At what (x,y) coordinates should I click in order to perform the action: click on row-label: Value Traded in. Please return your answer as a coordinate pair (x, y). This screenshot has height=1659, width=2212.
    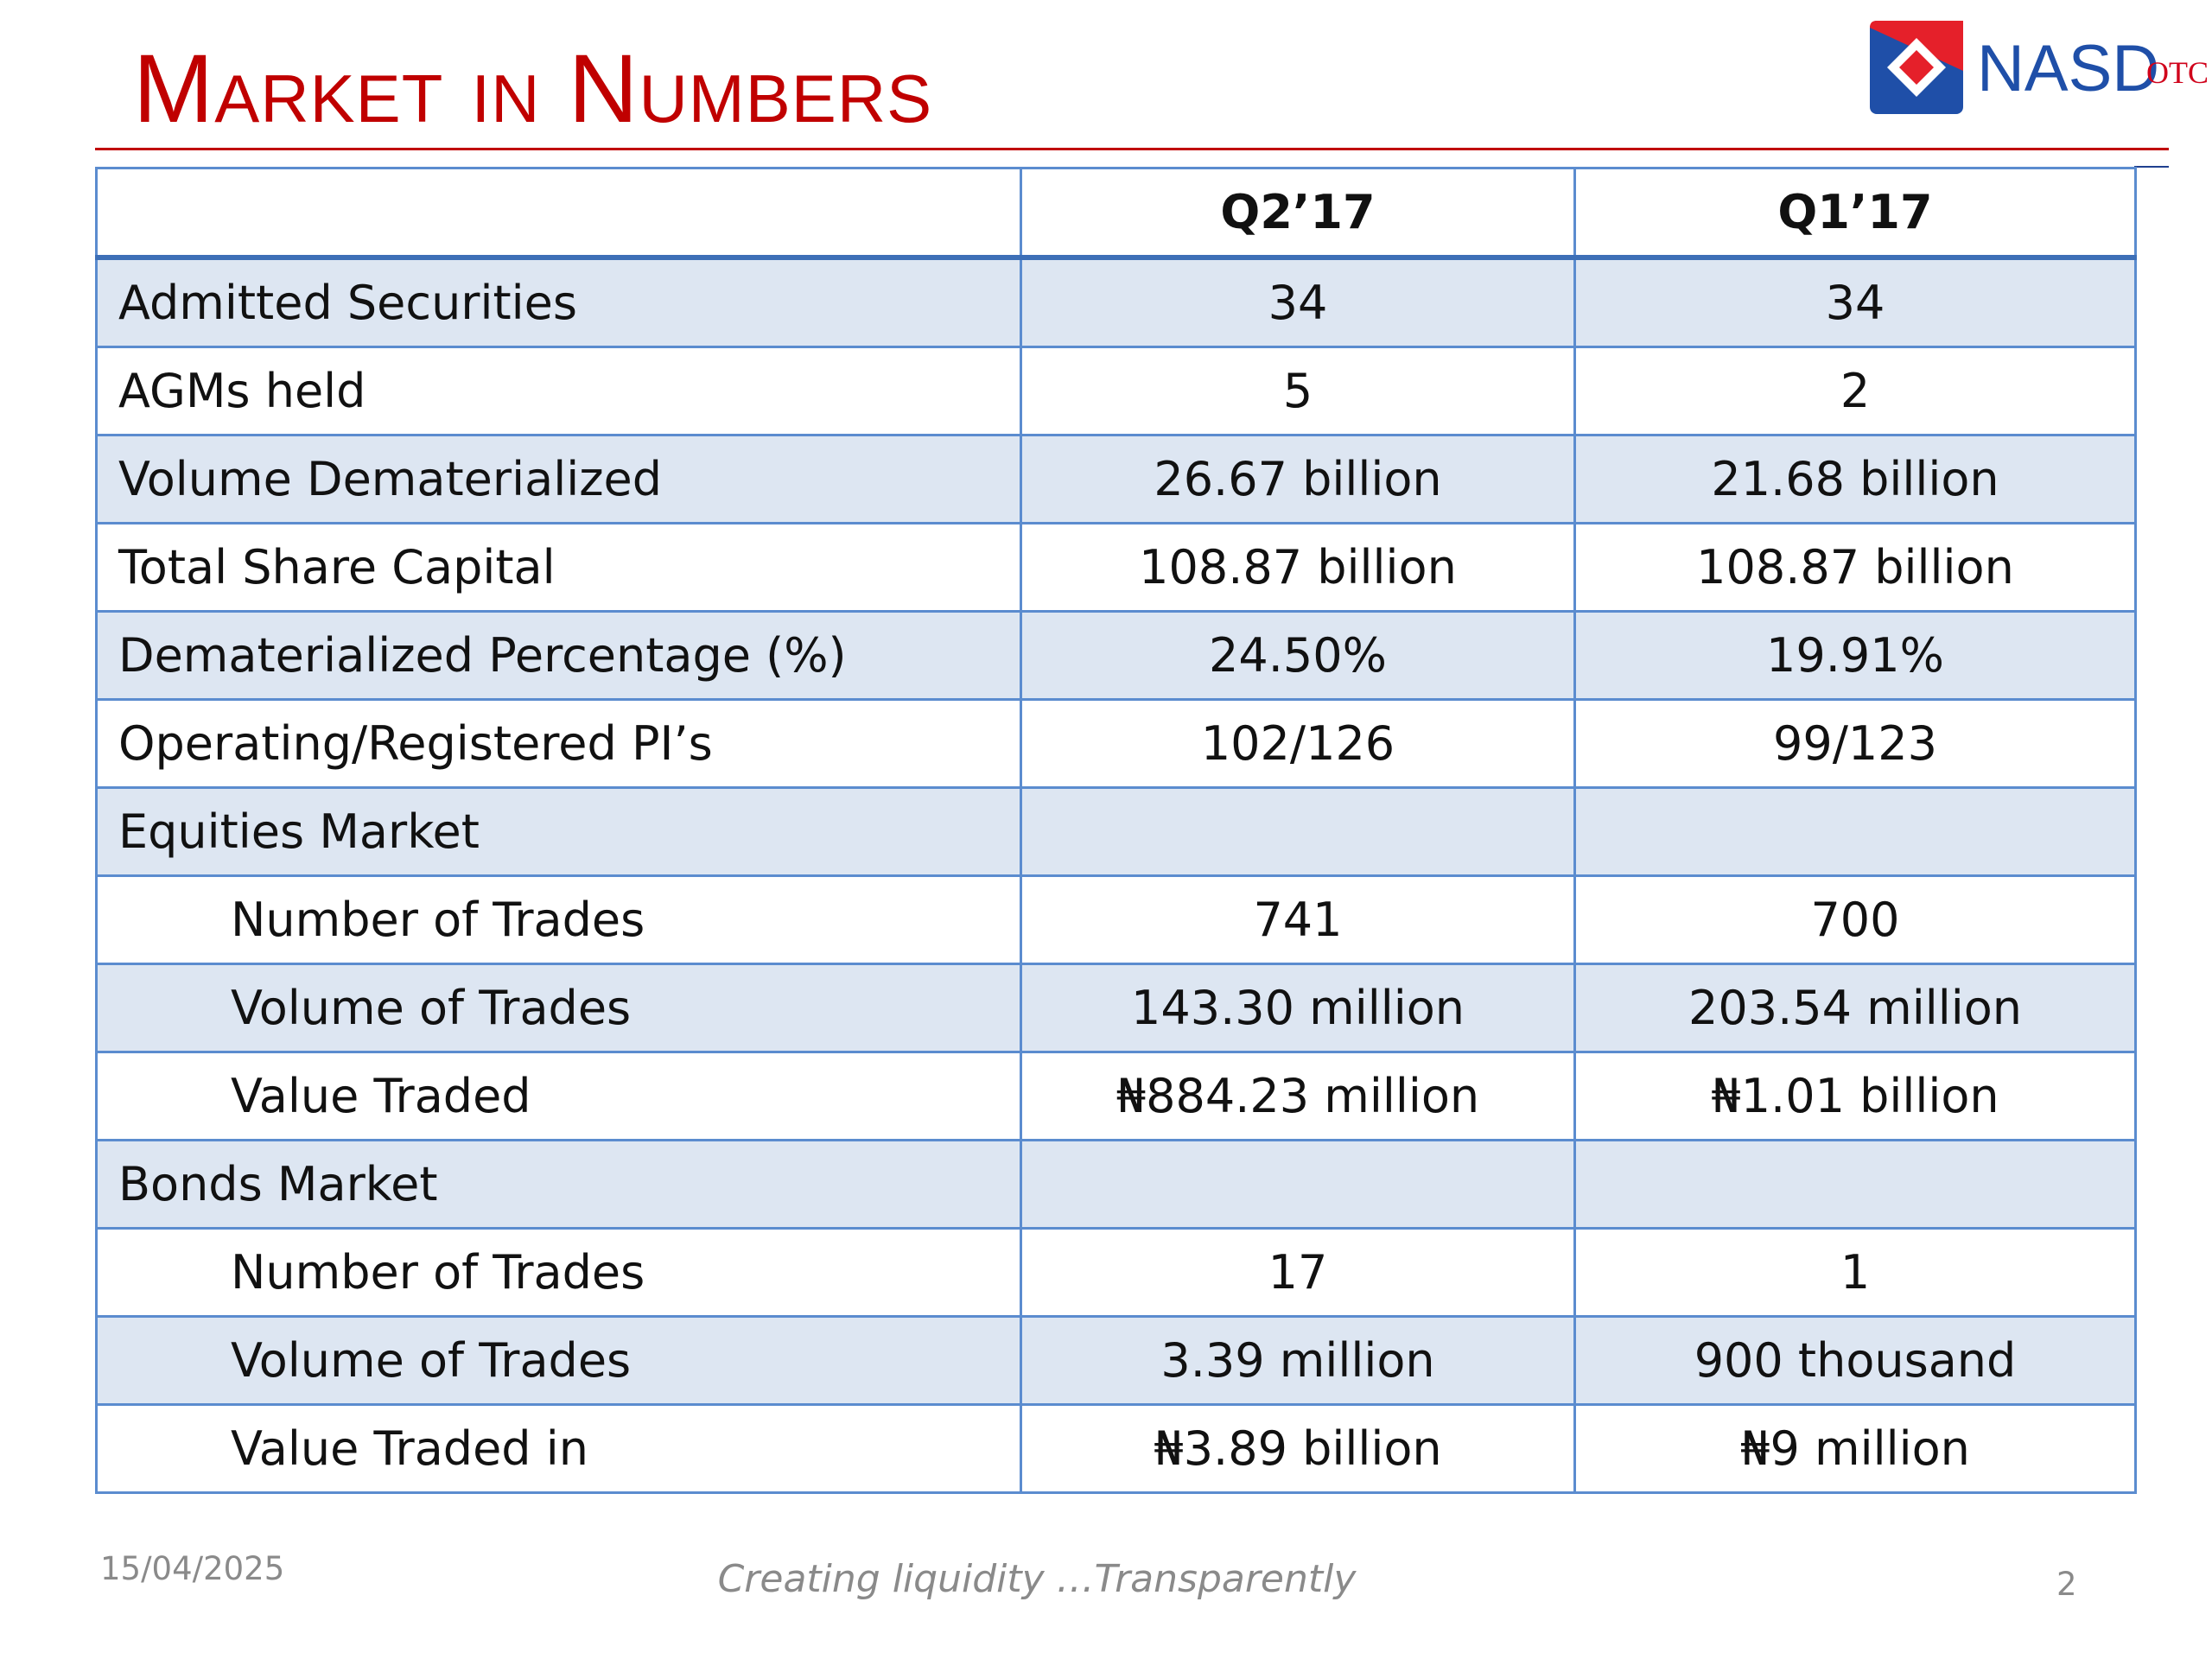
    Looking at the image, I should click on (558, 1448).